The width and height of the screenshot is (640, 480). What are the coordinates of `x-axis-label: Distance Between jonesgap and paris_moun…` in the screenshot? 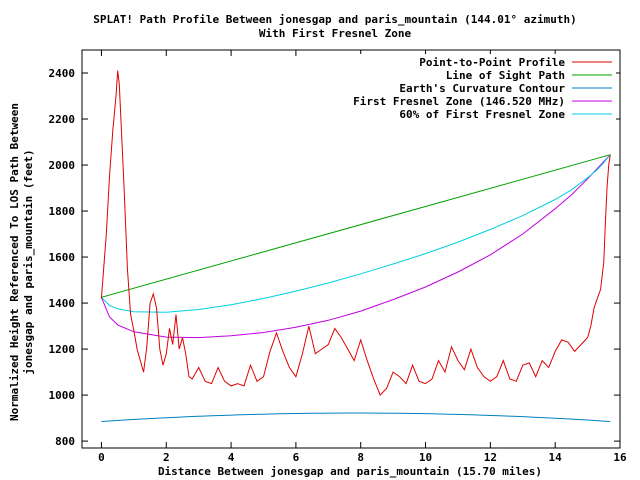 It's located at (350, 471).